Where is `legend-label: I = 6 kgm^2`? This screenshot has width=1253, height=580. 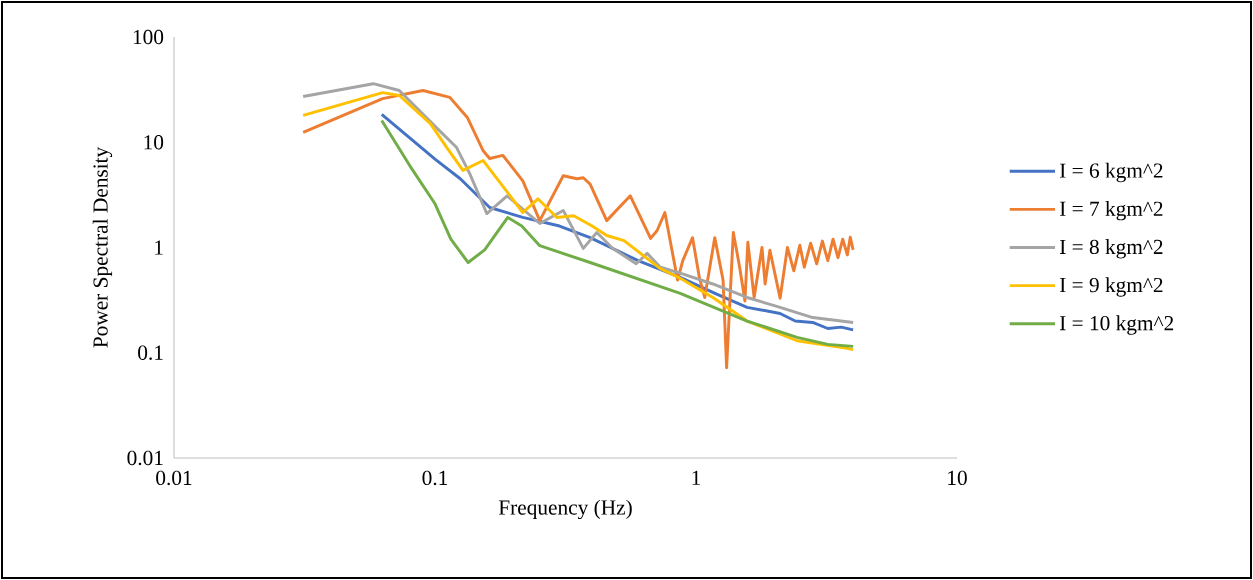 legend-label: I = 6 kgm^2 is located at coordinates (1111, 172).